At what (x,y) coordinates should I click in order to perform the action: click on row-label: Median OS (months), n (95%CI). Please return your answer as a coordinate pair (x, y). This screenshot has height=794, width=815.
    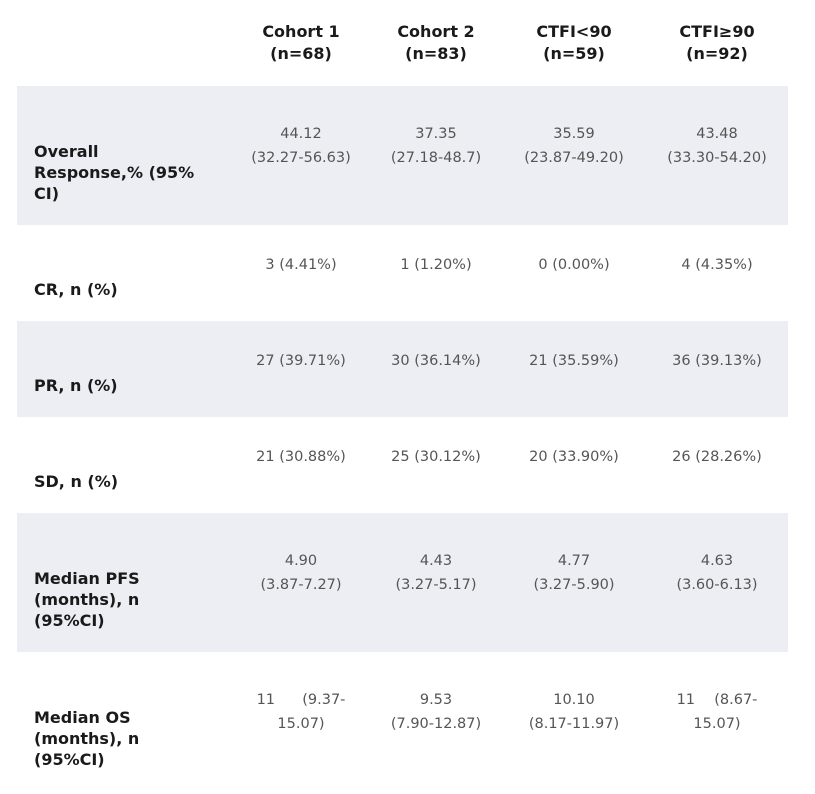
    Looking at the image, I should click on (129, 738).